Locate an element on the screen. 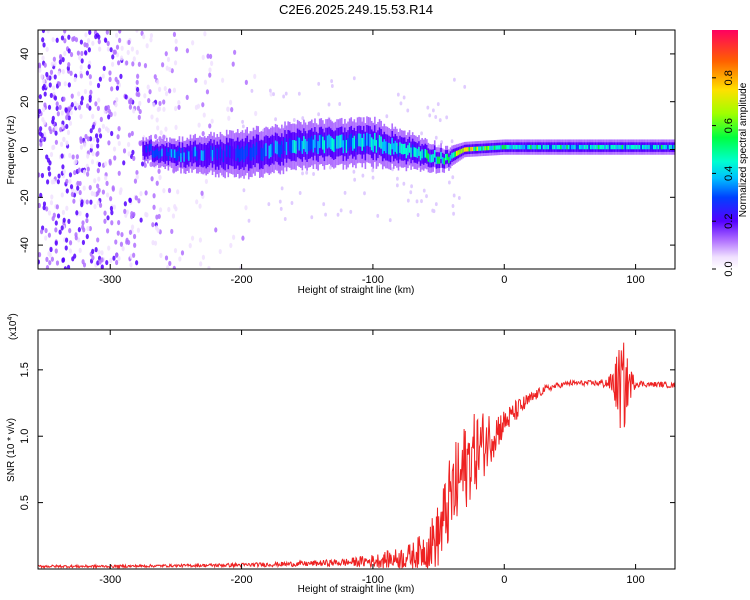  heatmap-x-tick-label: -300 is located at coordinates (110, 280).